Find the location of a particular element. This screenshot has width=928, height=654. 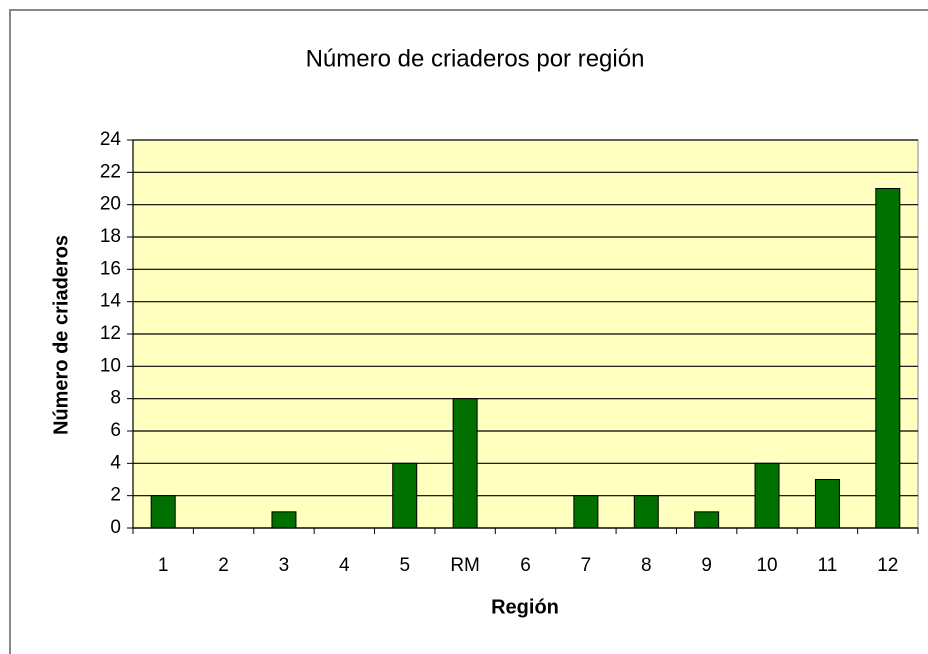

x-tick-label: 11 is located at coordinates (828, 565).